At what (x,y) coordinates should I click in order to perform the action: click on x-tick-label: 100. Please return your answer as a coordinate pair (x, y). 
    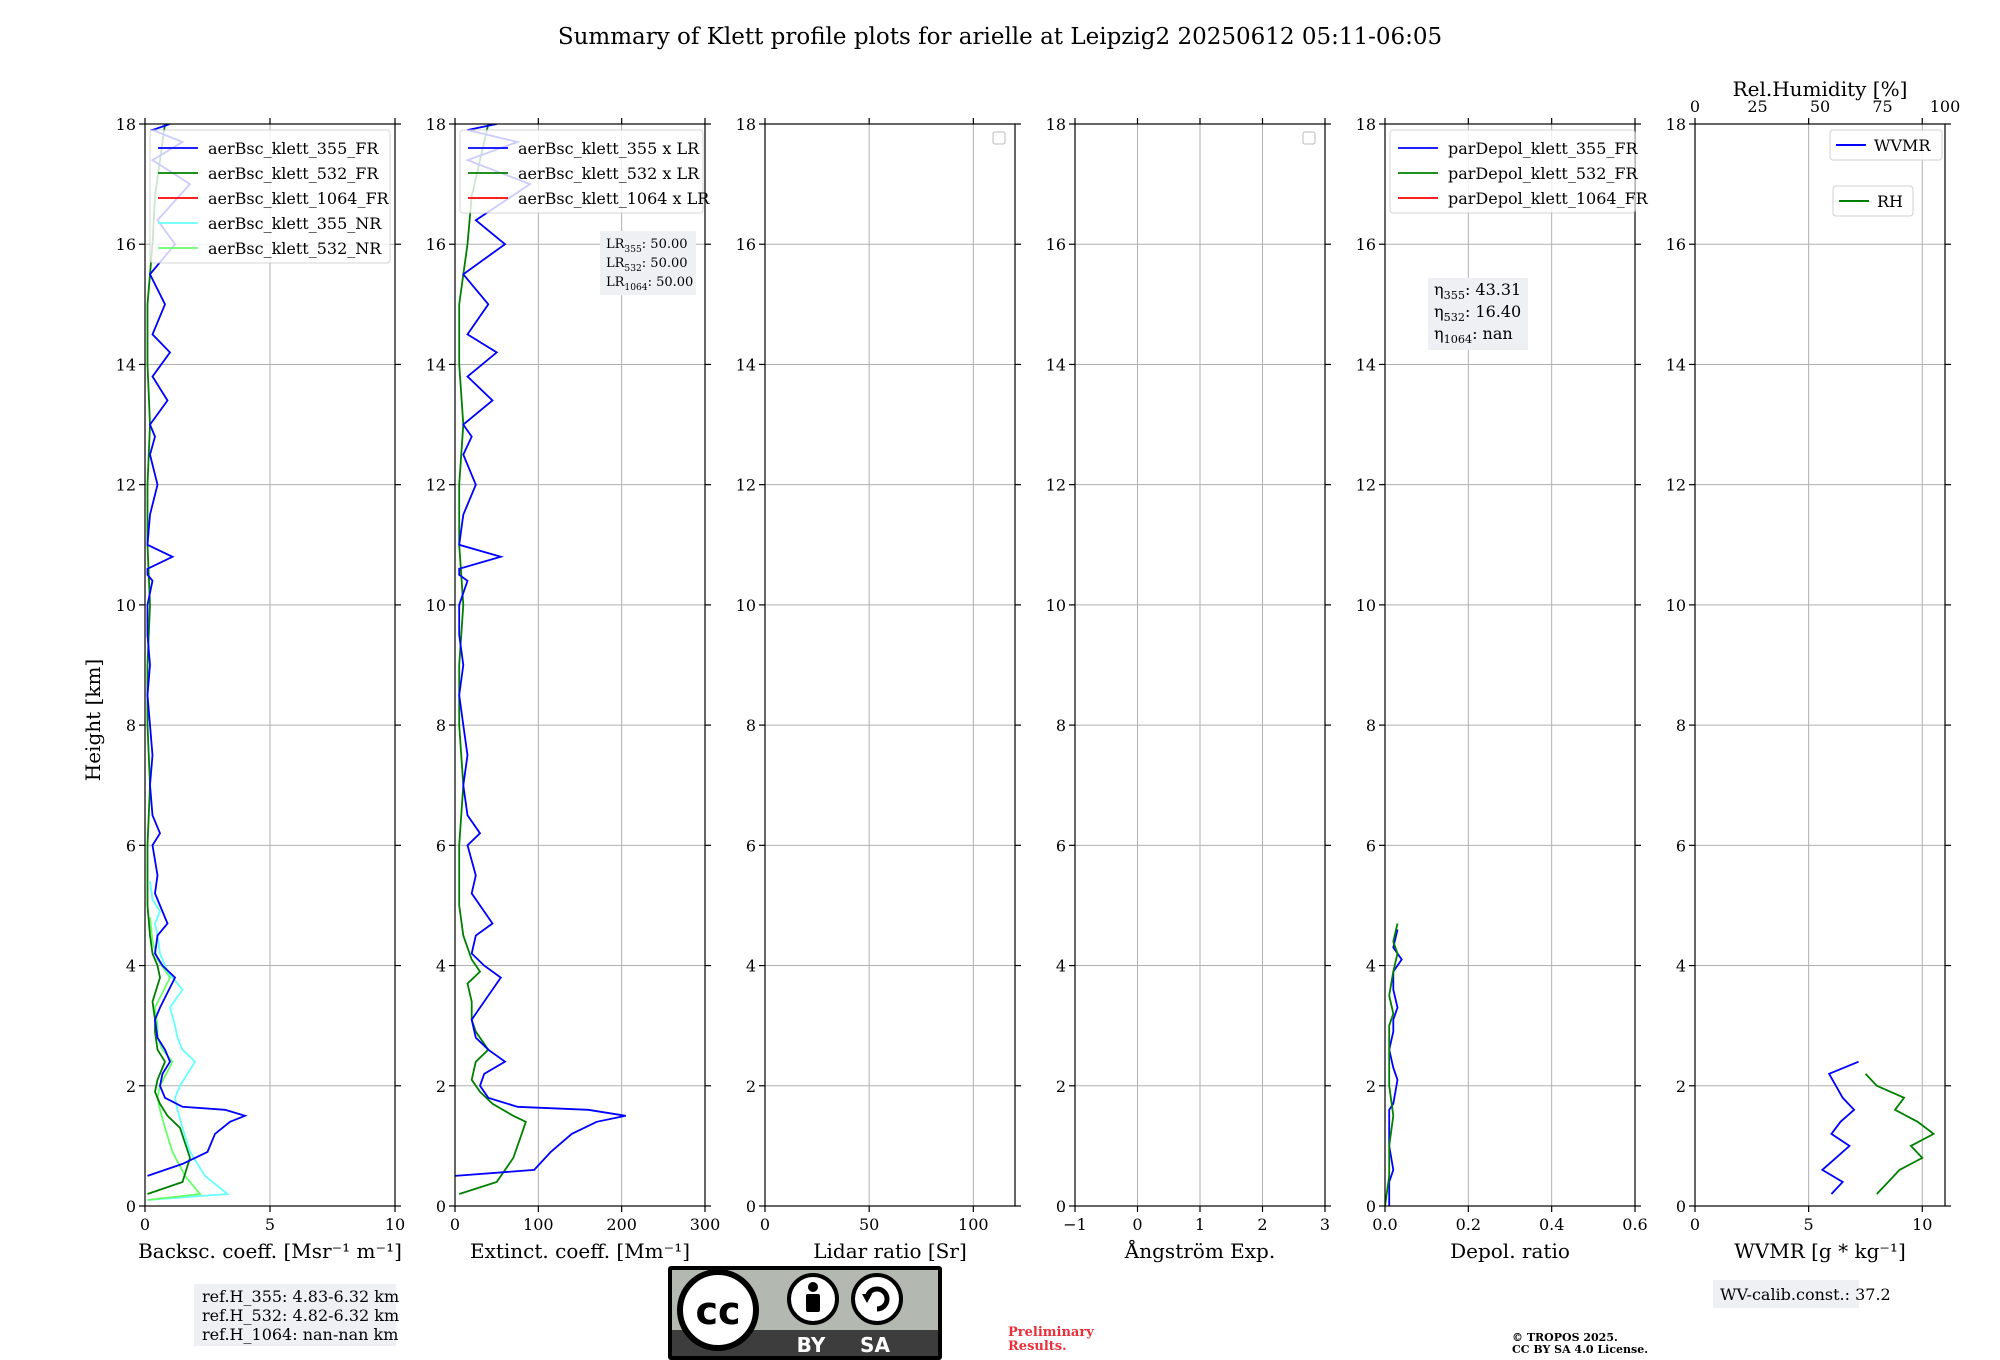
    Looking at the image, I should click on (538, 1224).